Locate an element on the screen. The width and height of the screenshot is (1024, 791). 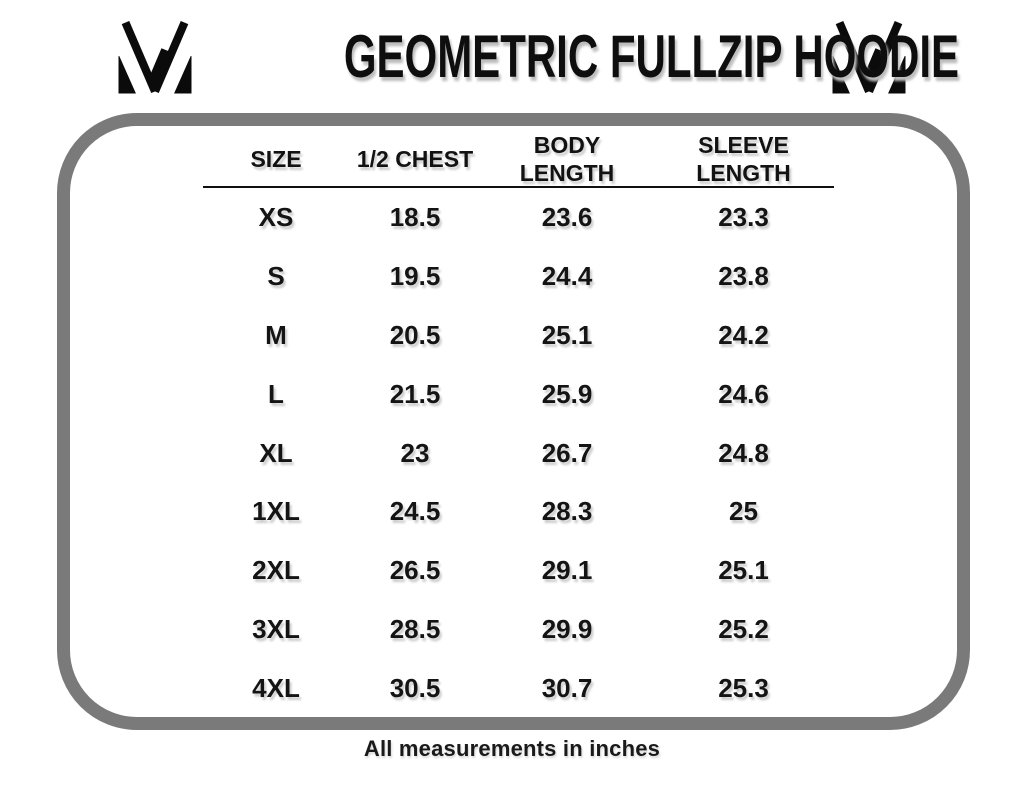
column-header-body-length: BODY LENGTH is located at coordinates (567, 159).